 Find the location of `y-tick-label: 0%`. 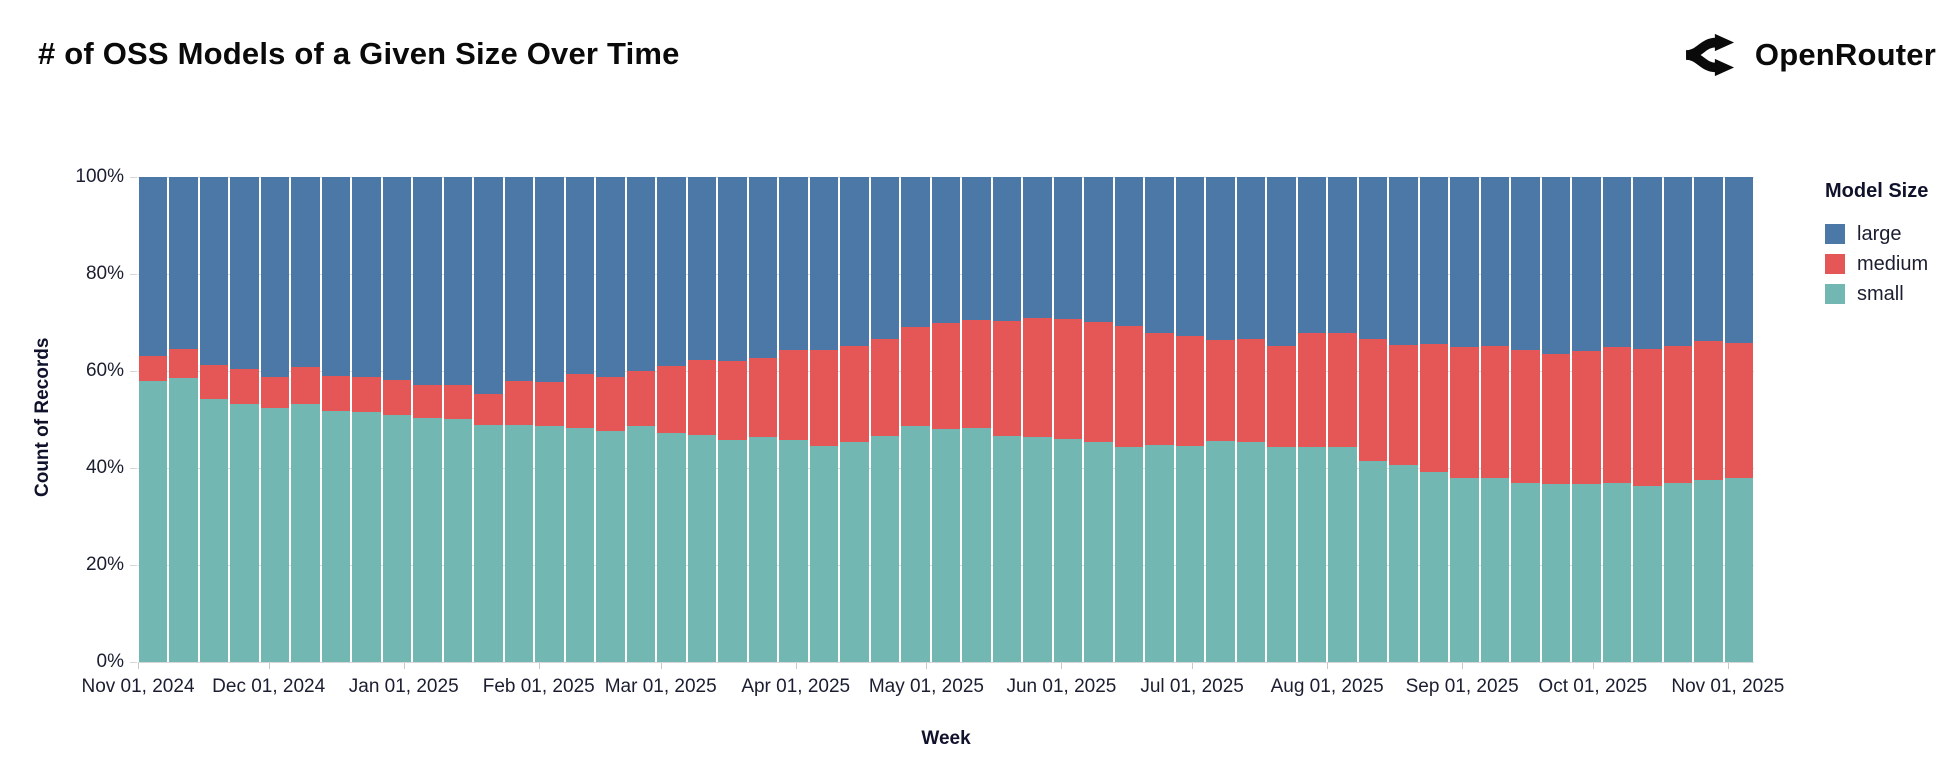

y-tick-label: 0% is located at coordinates (110, 661).